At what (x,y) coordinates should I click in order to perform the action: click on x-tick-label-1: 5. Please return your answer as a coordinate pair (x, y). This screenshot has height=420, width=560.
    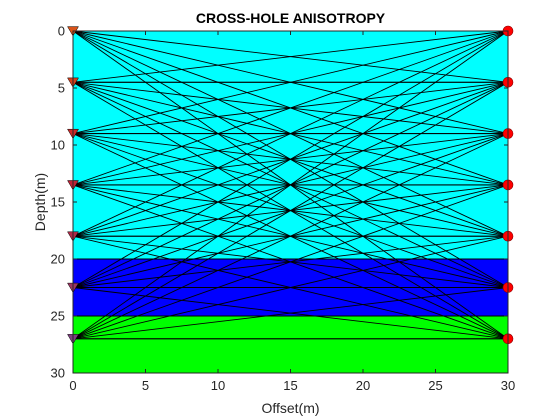
    Looking at the image, I should click on (145, 385).